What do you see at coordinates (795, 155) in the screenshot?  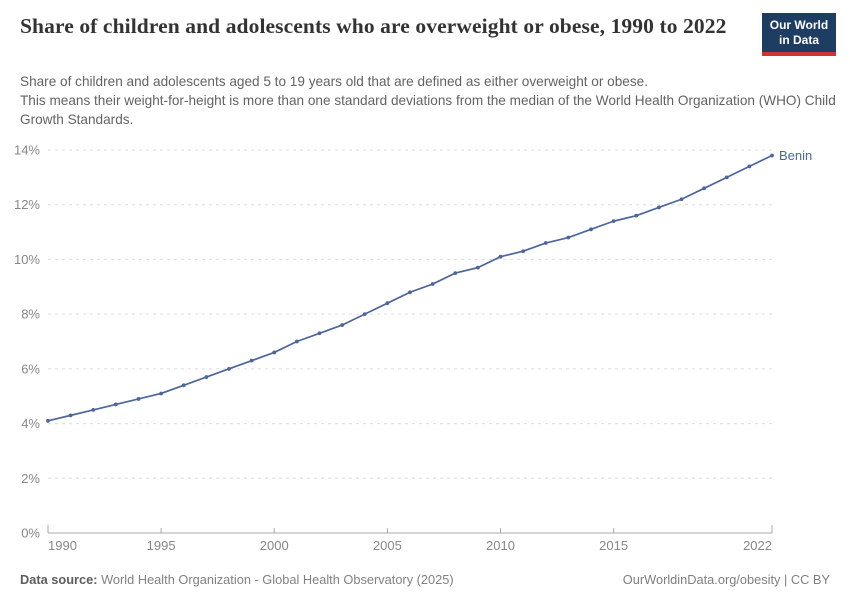 I see `series-label-benin: Benin` at bounding box center [795, 155].